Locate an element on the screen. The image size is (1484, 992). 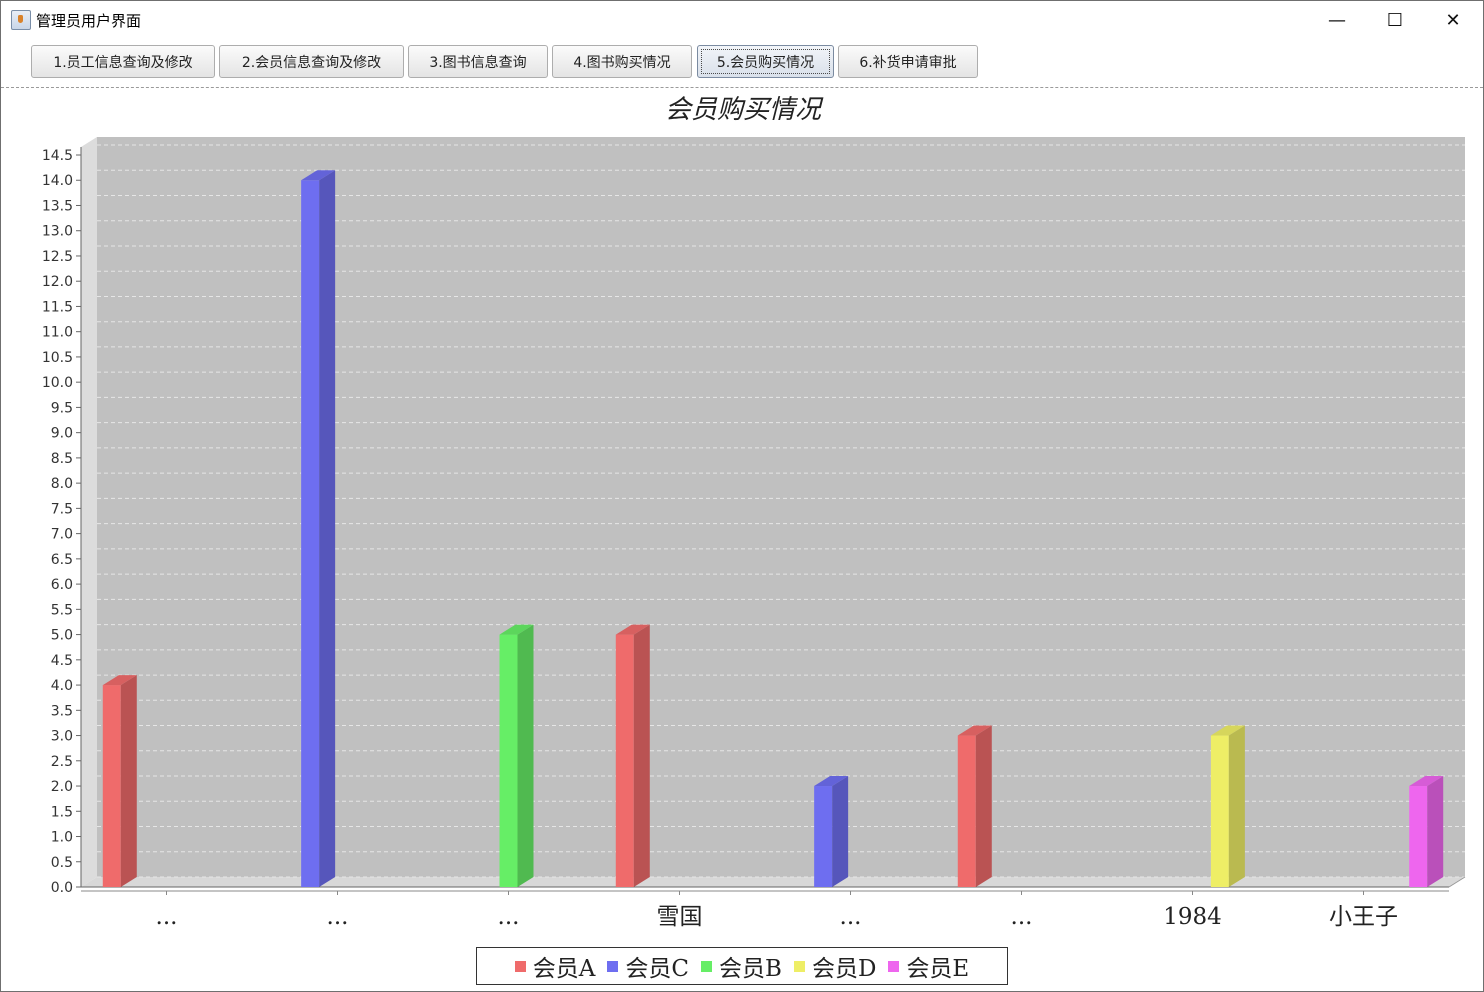
y-tick-label: 8.5 is located at coordinates (62, 459).